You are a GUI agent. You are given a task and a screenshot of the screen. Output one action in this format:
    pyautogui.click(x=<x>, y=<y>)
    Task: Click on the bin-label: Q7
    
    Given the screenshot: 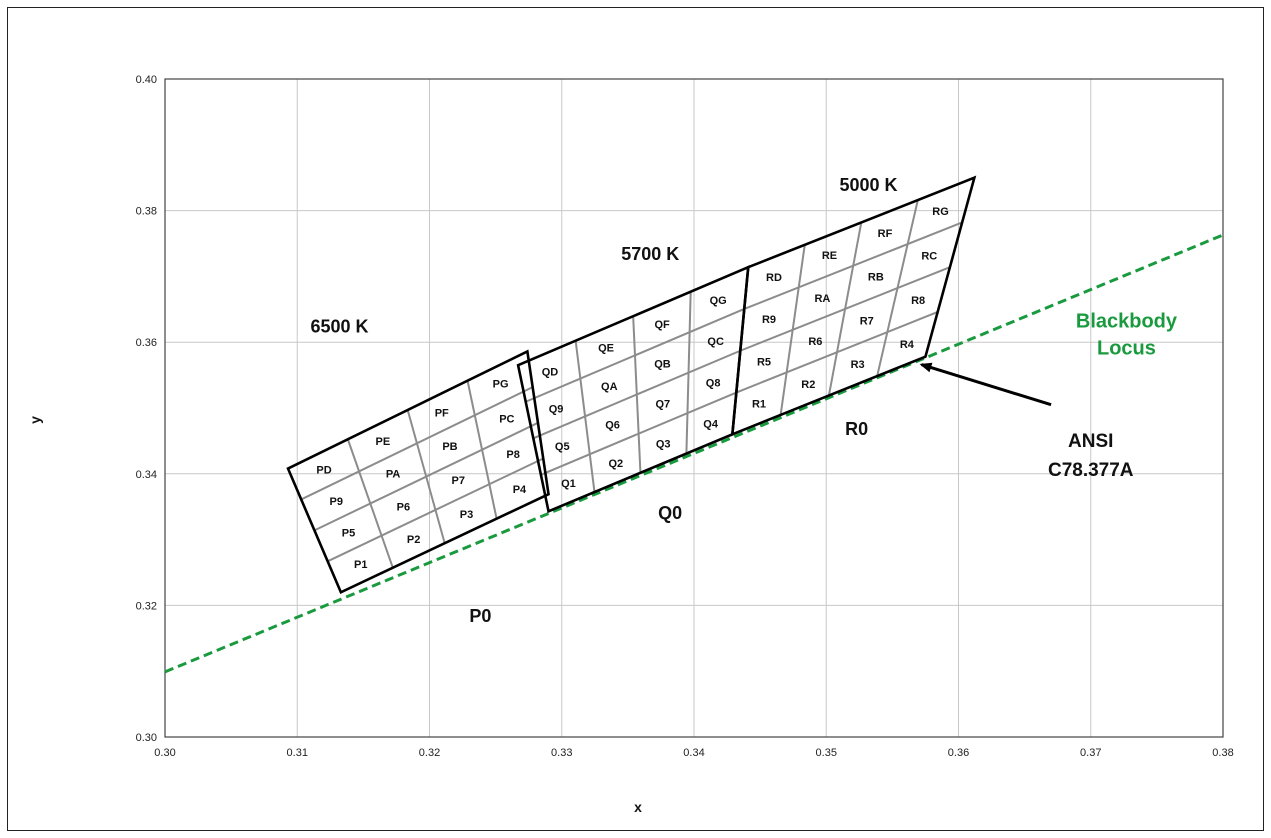 What is the action you would take?
    pyautogui.click(x=663, y=404)
    